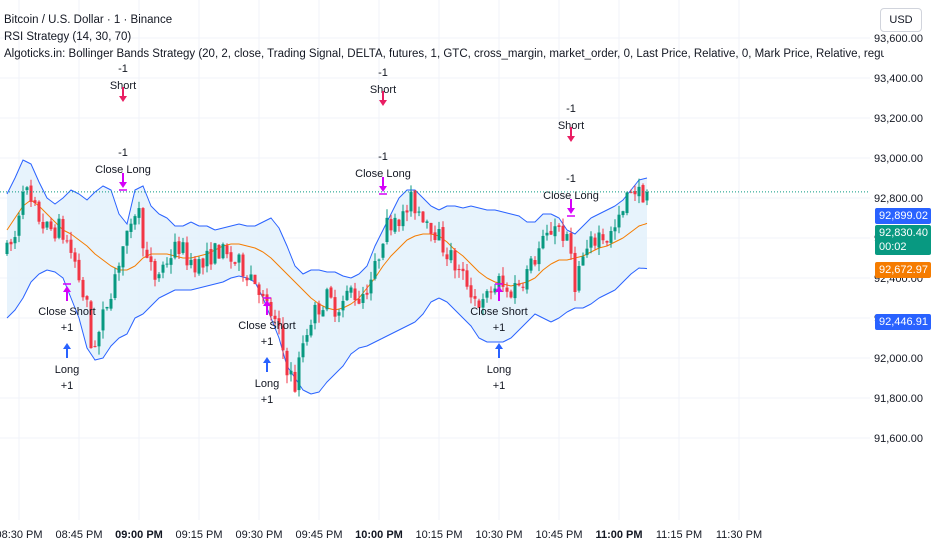  What do you see at coordinates (903, 322) in the screenshot?
I see `lower-band-price-label: 92,446.91` at bounding box center [903, 322].